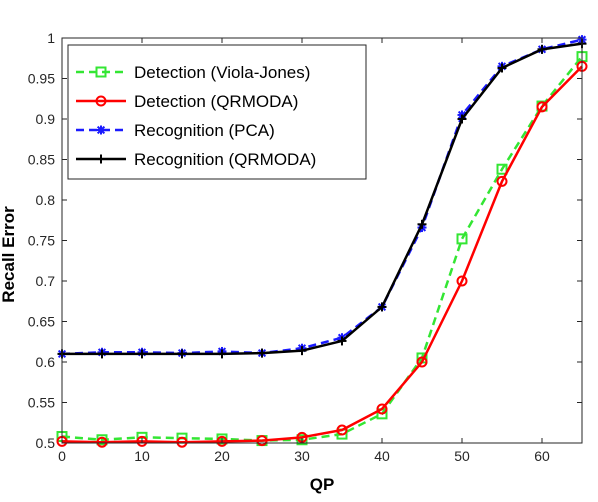 The image size is (598, 502). Describe the element at coordinates (41, 79) in the screenshot. I see `y-tick-label: 0.95` at that location.